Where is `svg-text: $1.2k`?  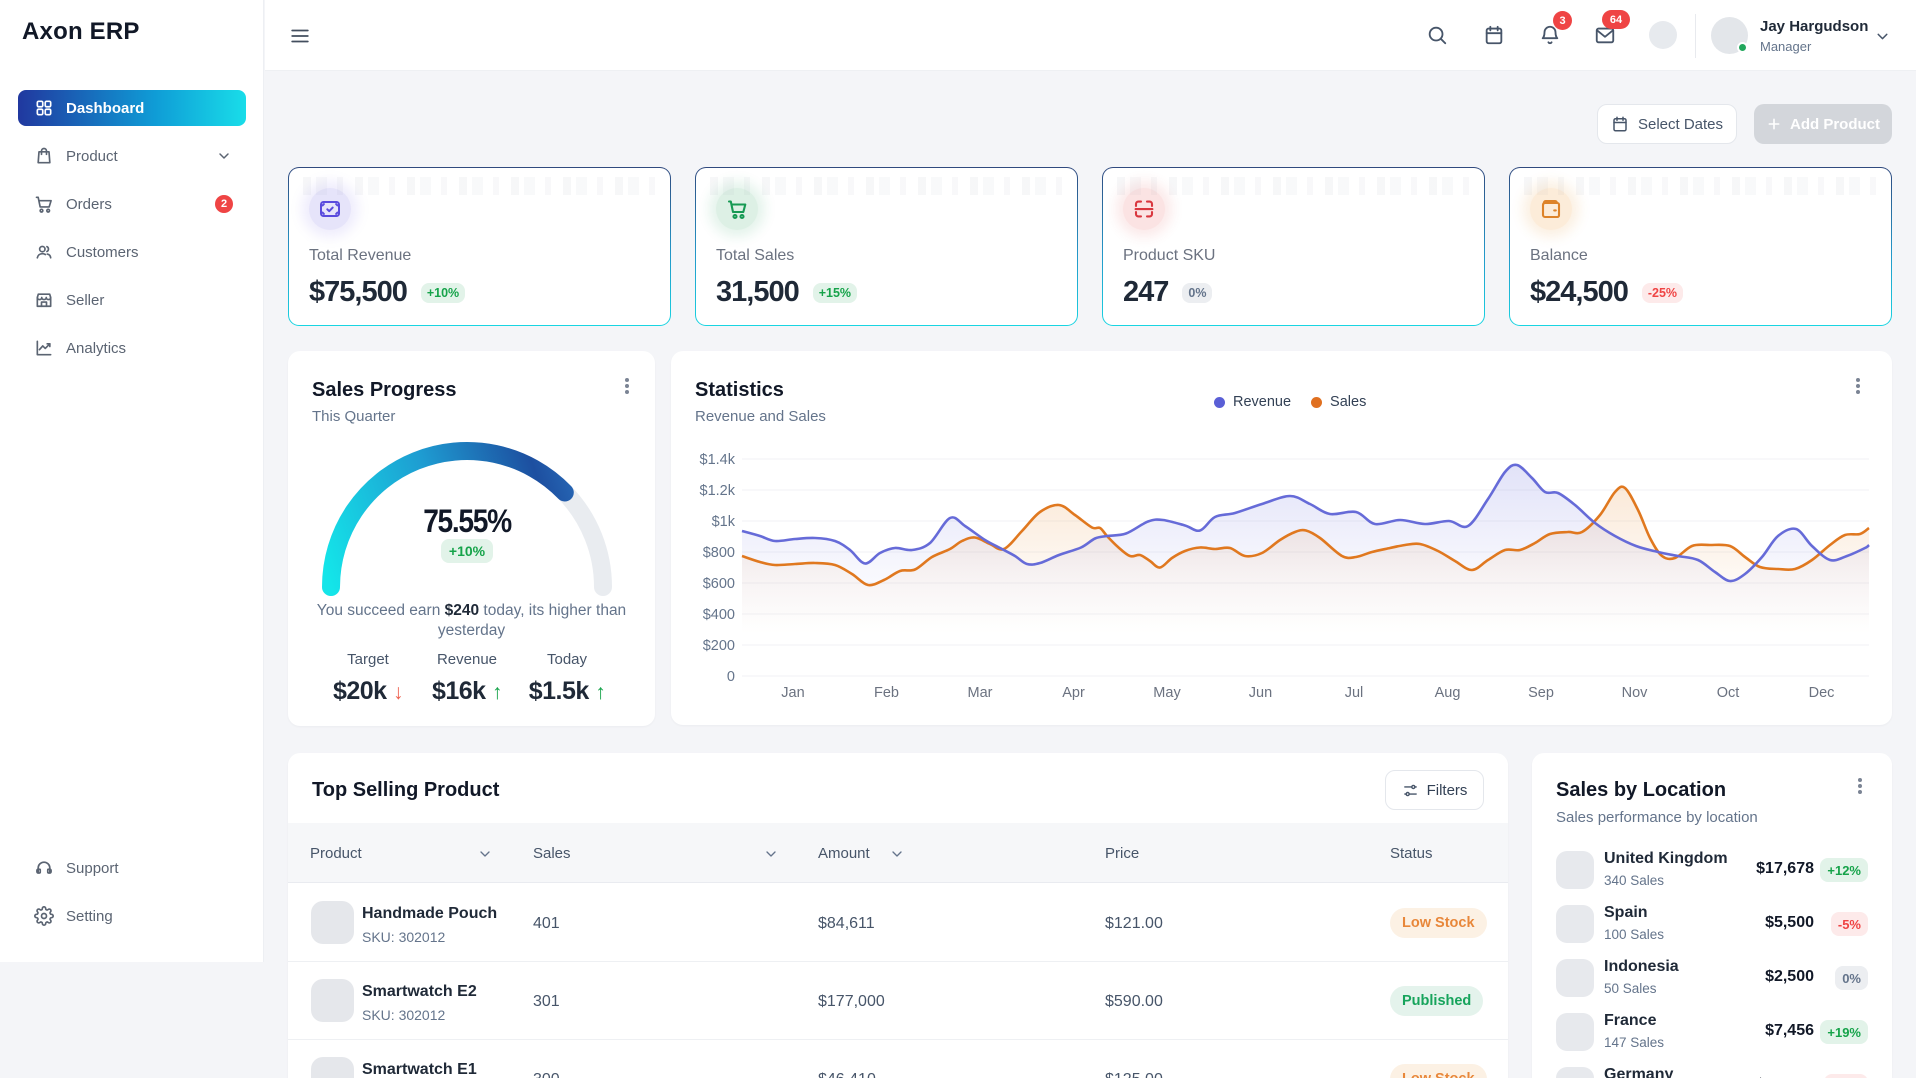
svg-text: $1.2k is located at coordinates (718, 491).